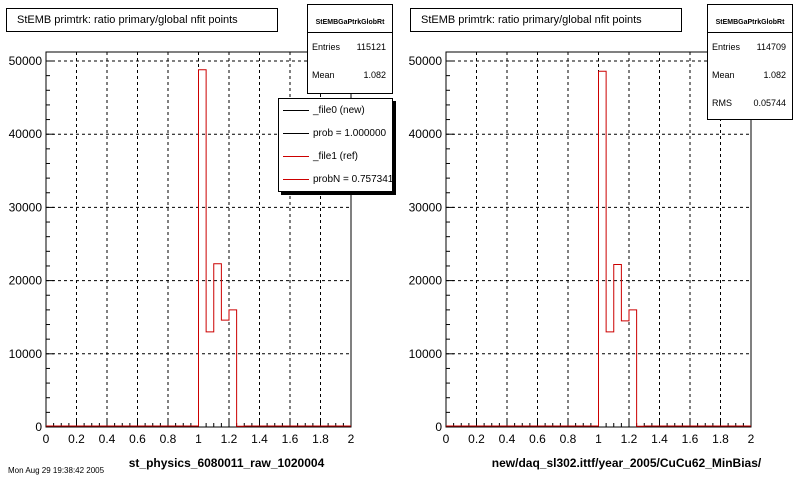 This screenshot has height=480, width=800. Describe the element at coordinates (353, 179) in the screenshot. I see `legend-label: probN = 0.757341` at that location.